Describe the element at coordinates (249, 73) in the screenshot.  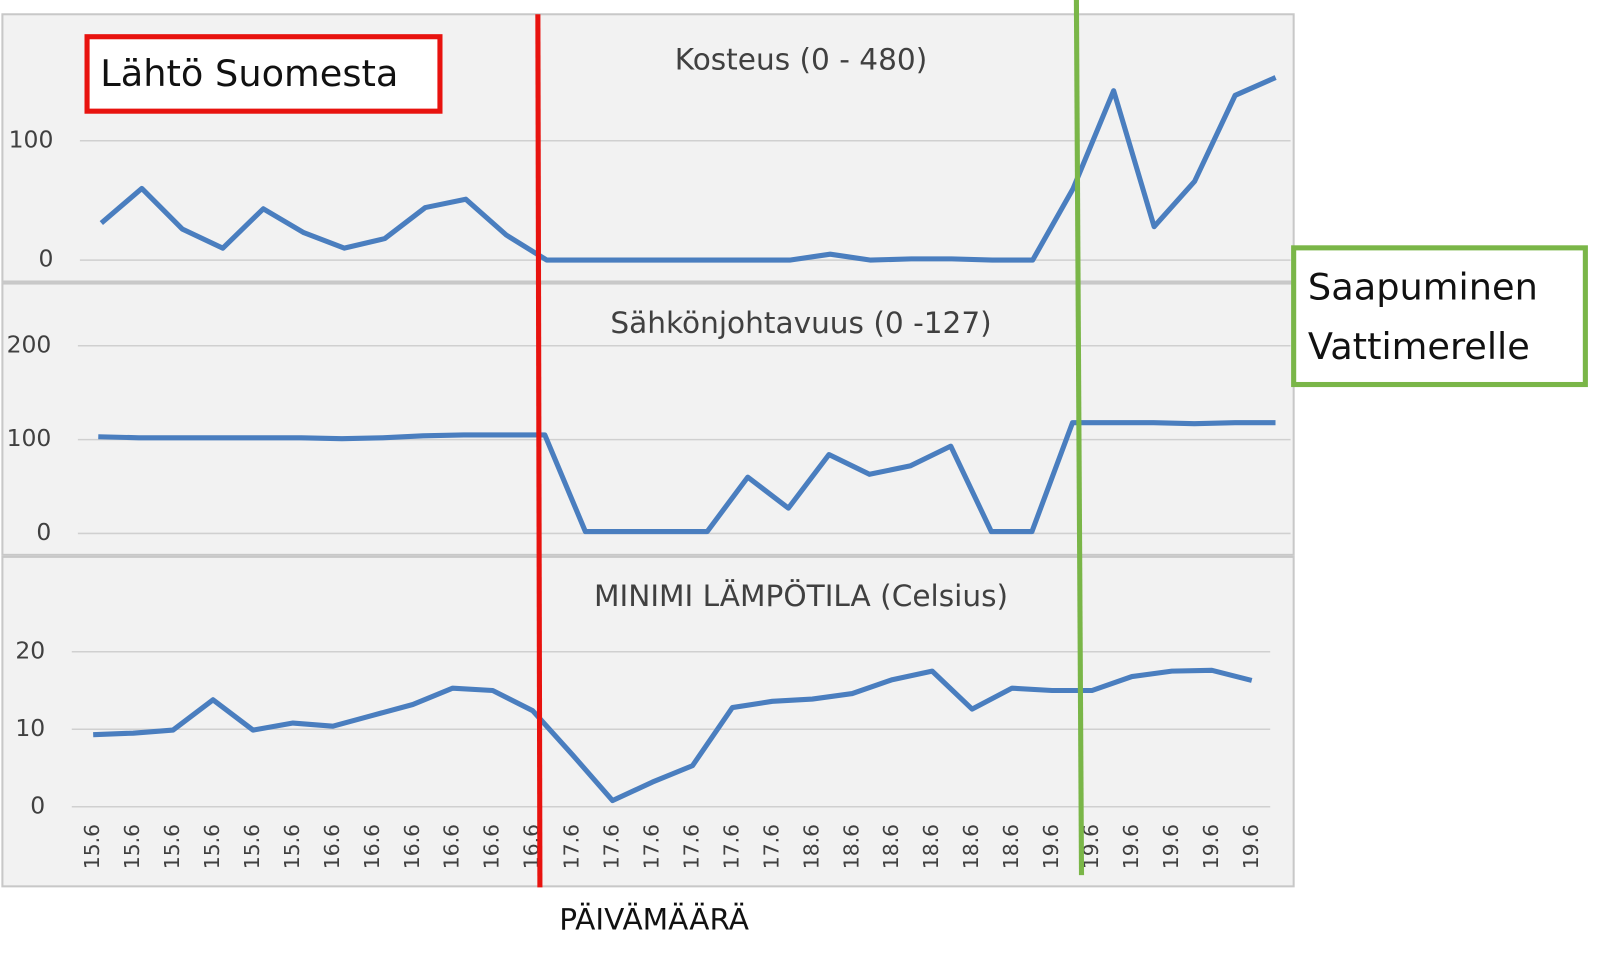
I see `departure-label: Lähtö Suomesta` at that location.